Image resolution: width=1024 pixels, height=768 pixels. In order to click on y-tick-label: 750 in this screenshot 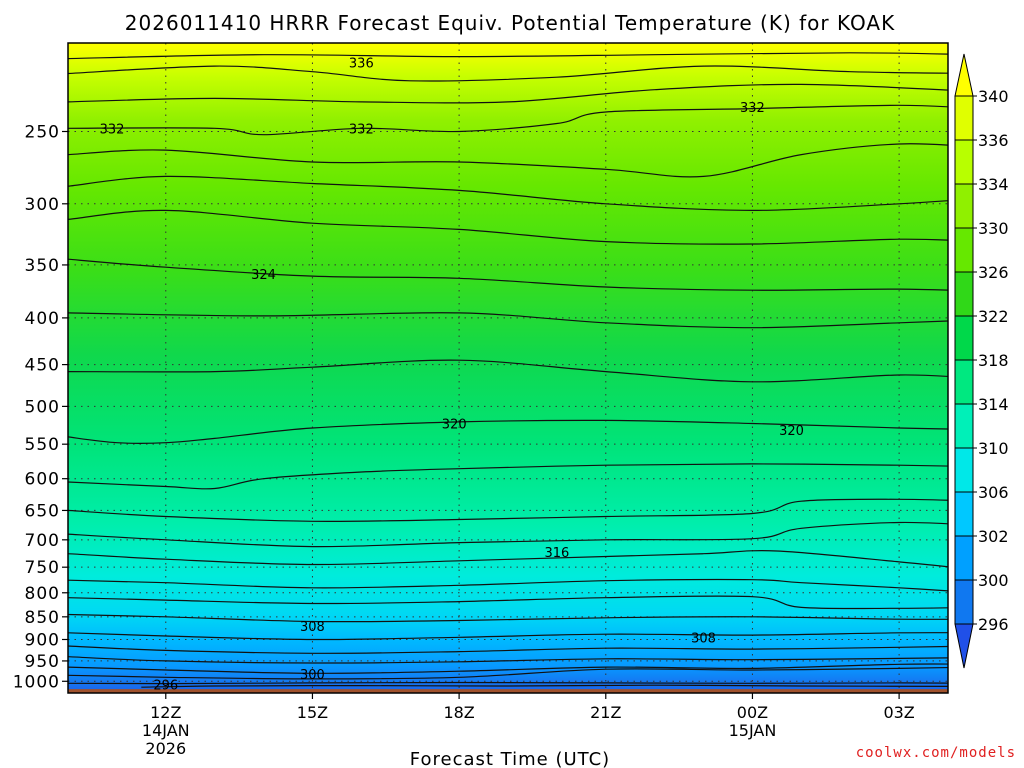, I will do `click(42, 568)`.